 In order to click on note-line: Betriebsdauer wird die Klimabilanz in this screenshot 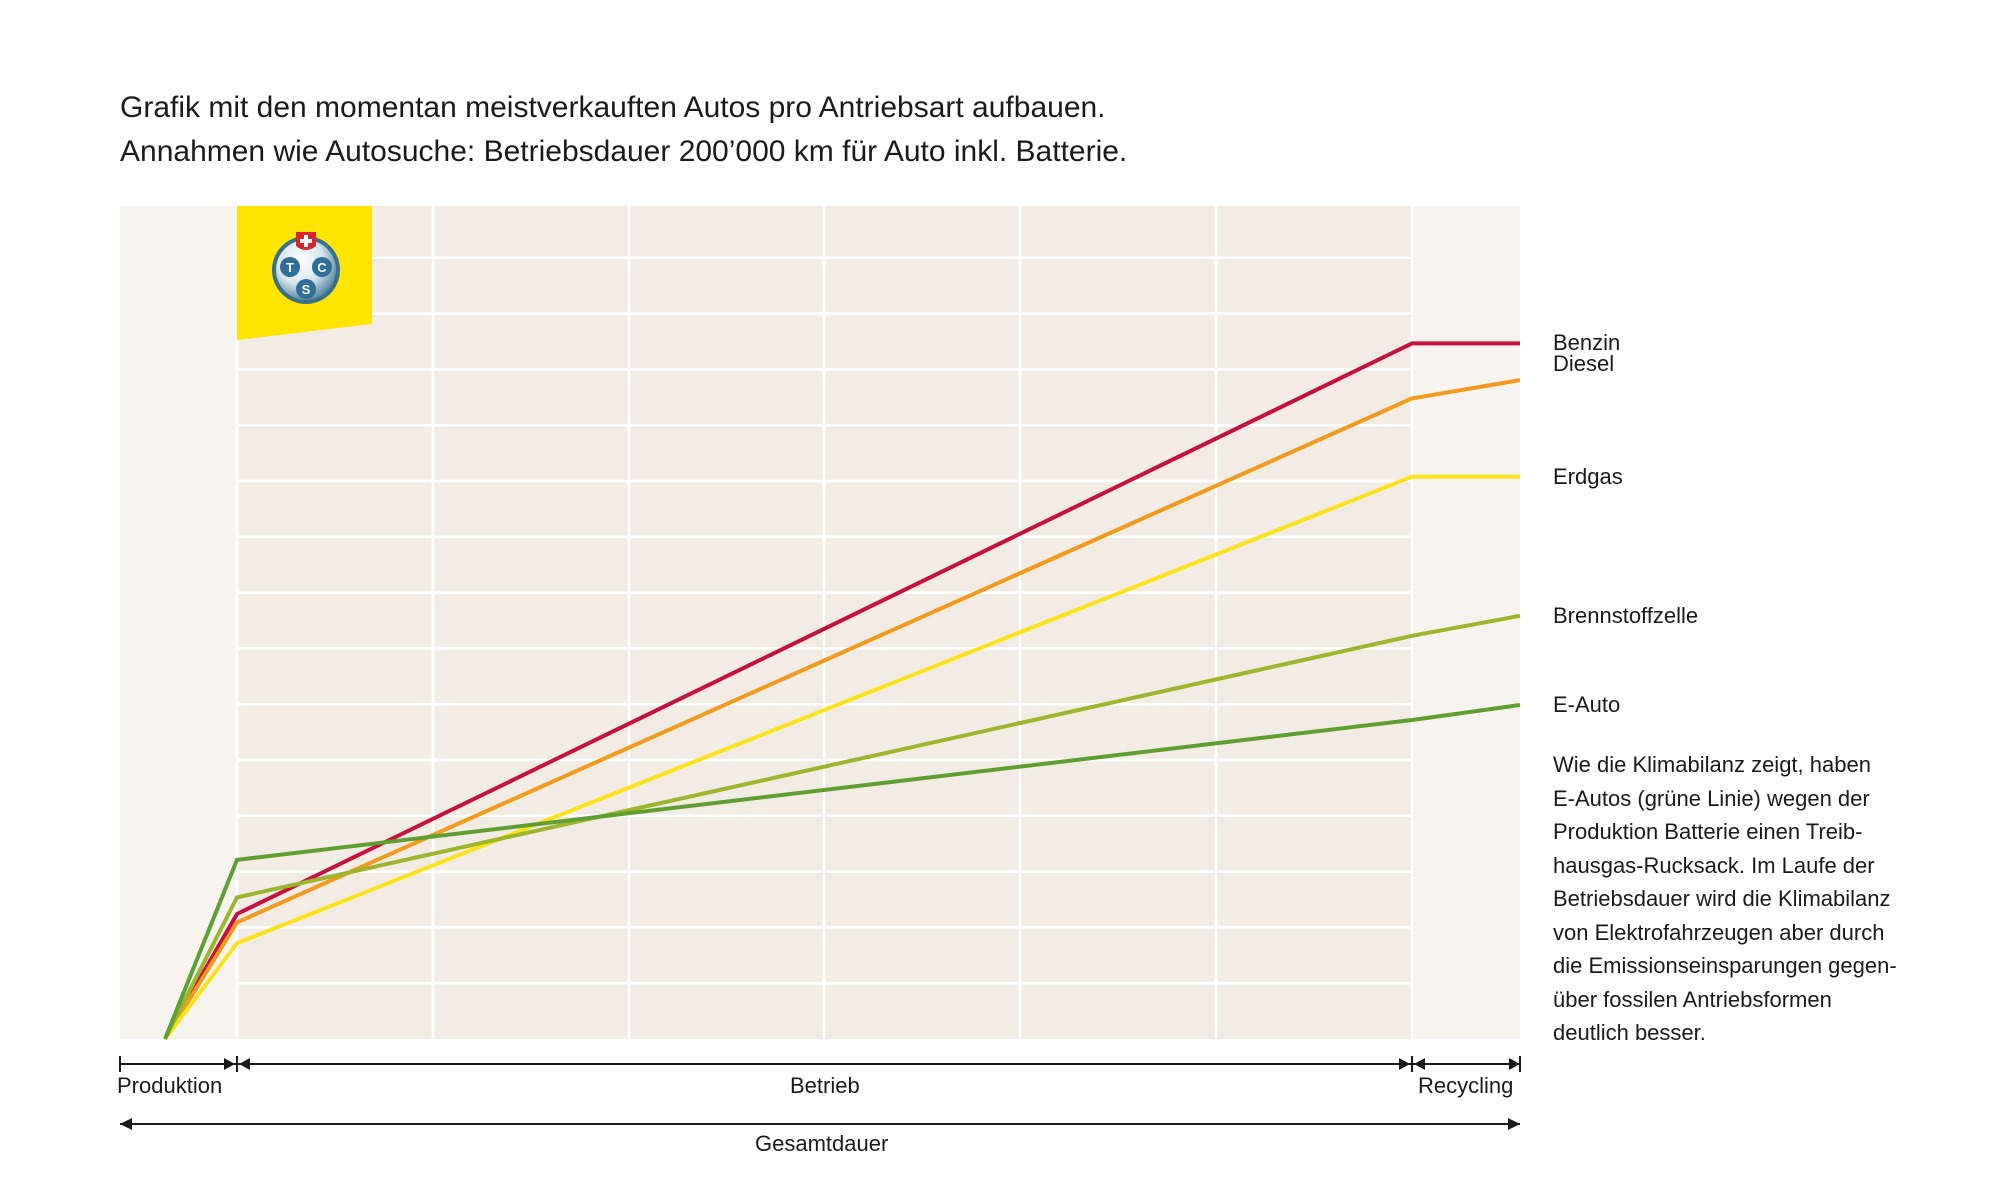, I will do `click(1722, 898)`.